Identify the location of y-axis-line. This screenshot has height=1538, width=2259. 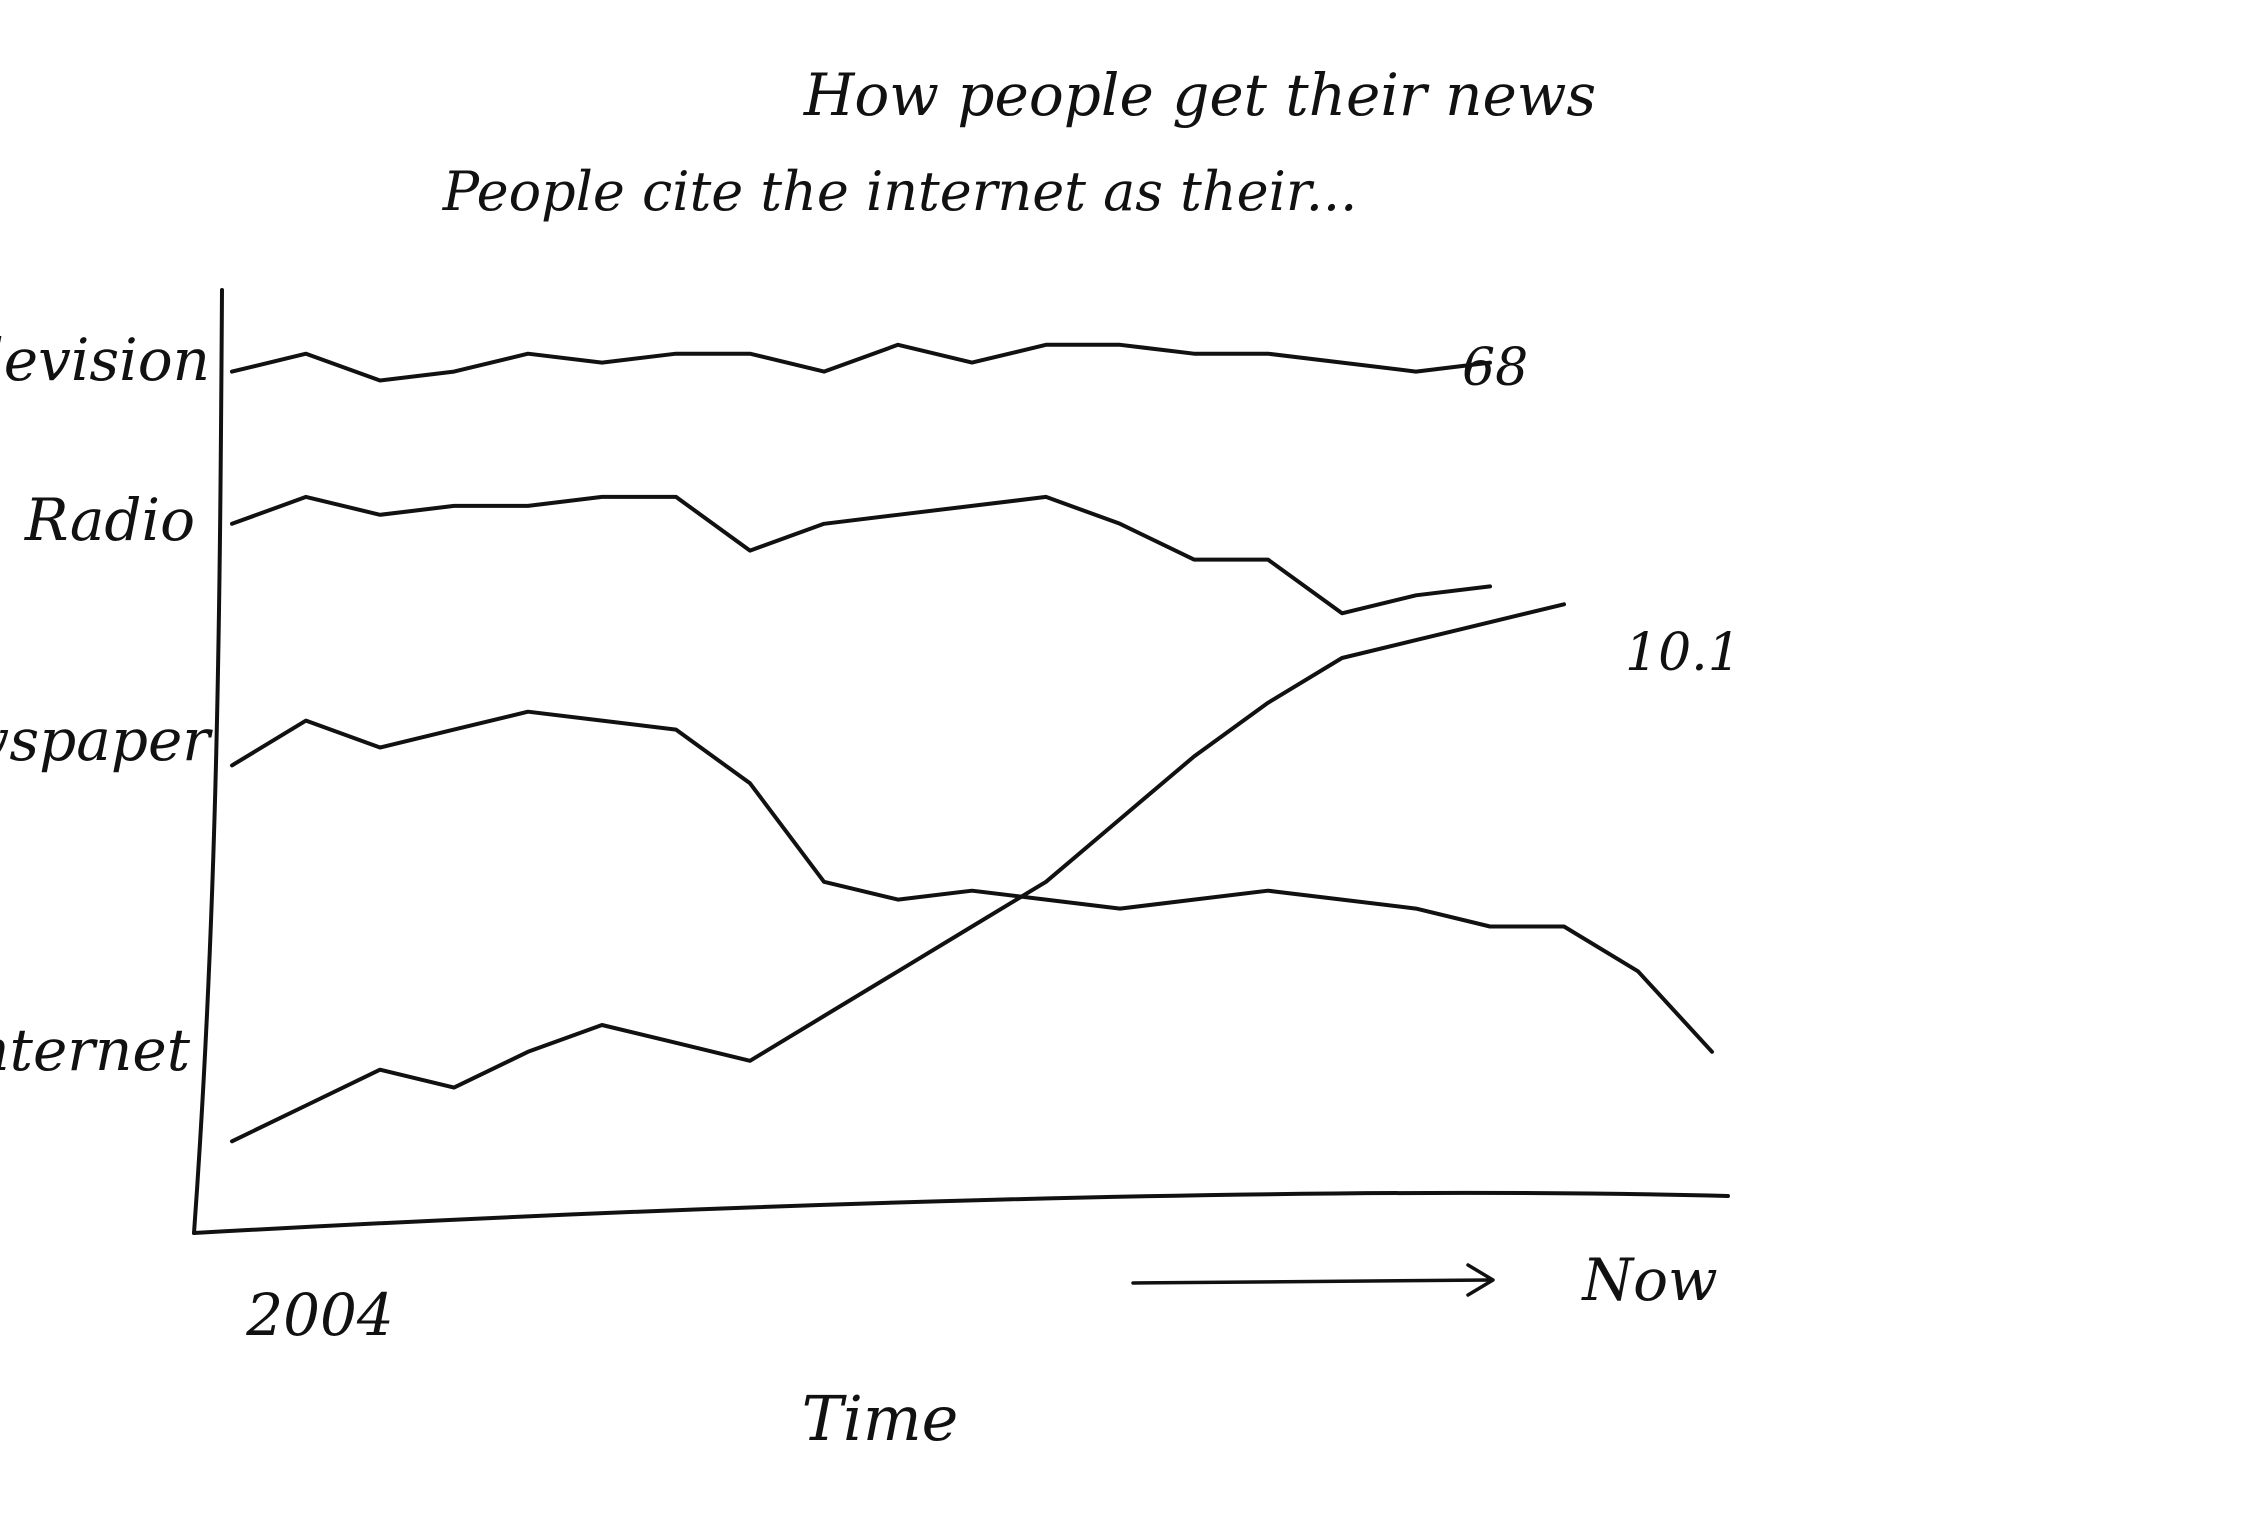
(208, 761).